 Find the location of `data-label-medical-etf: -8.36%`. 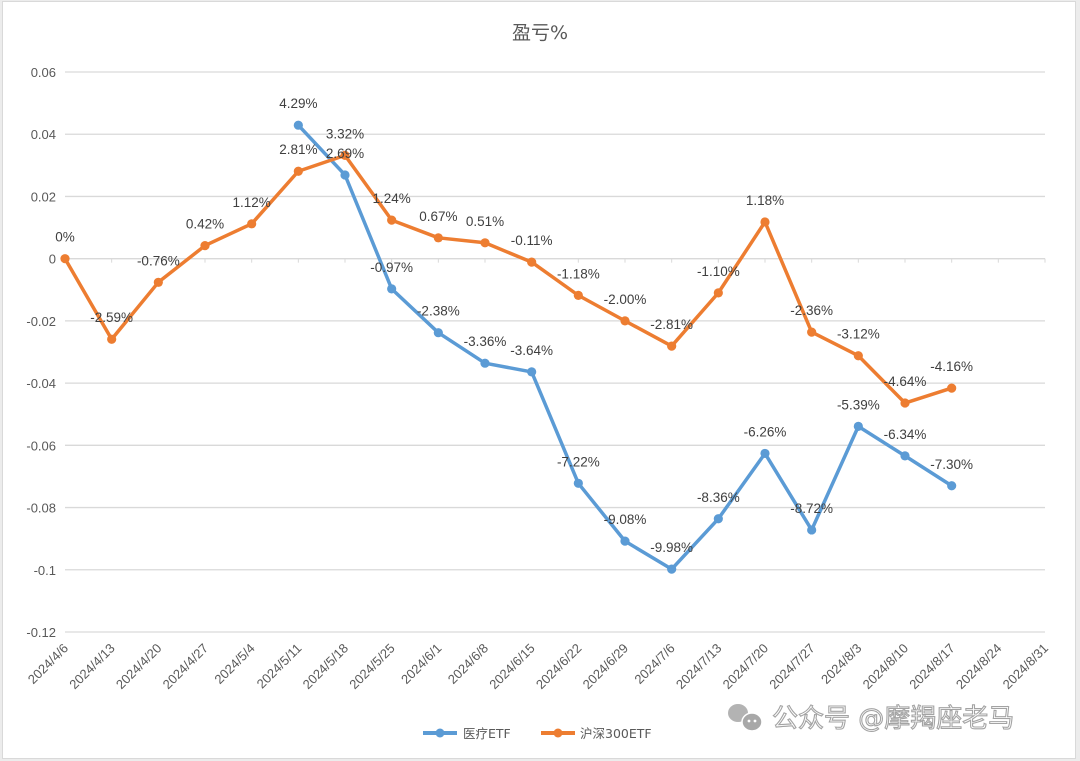

data-label-medical-etf: -8.36% is located at coordinates (718, 497).